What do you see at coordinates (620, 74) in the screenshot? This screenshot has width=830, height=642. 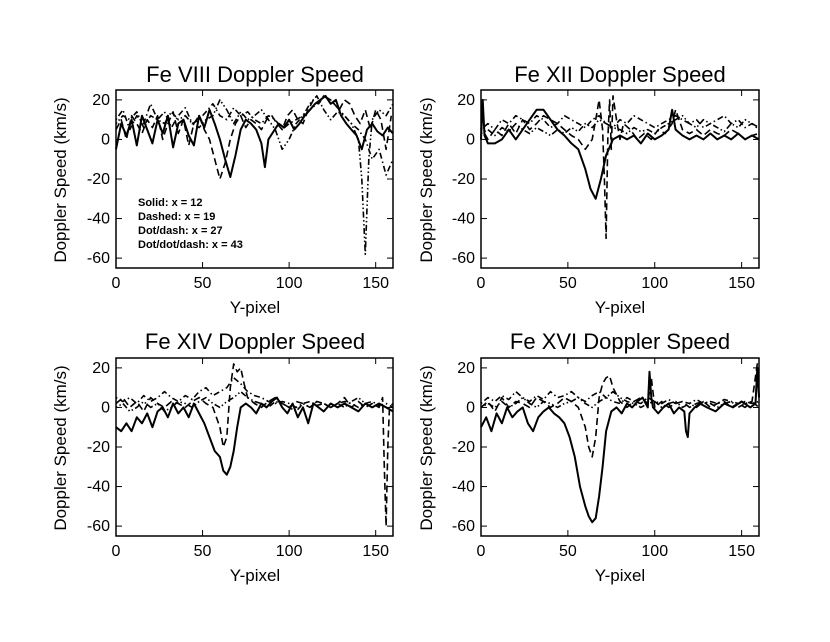 I see `panel-title: Fe XII Doppler Speed` at bounding box center [620, 74].